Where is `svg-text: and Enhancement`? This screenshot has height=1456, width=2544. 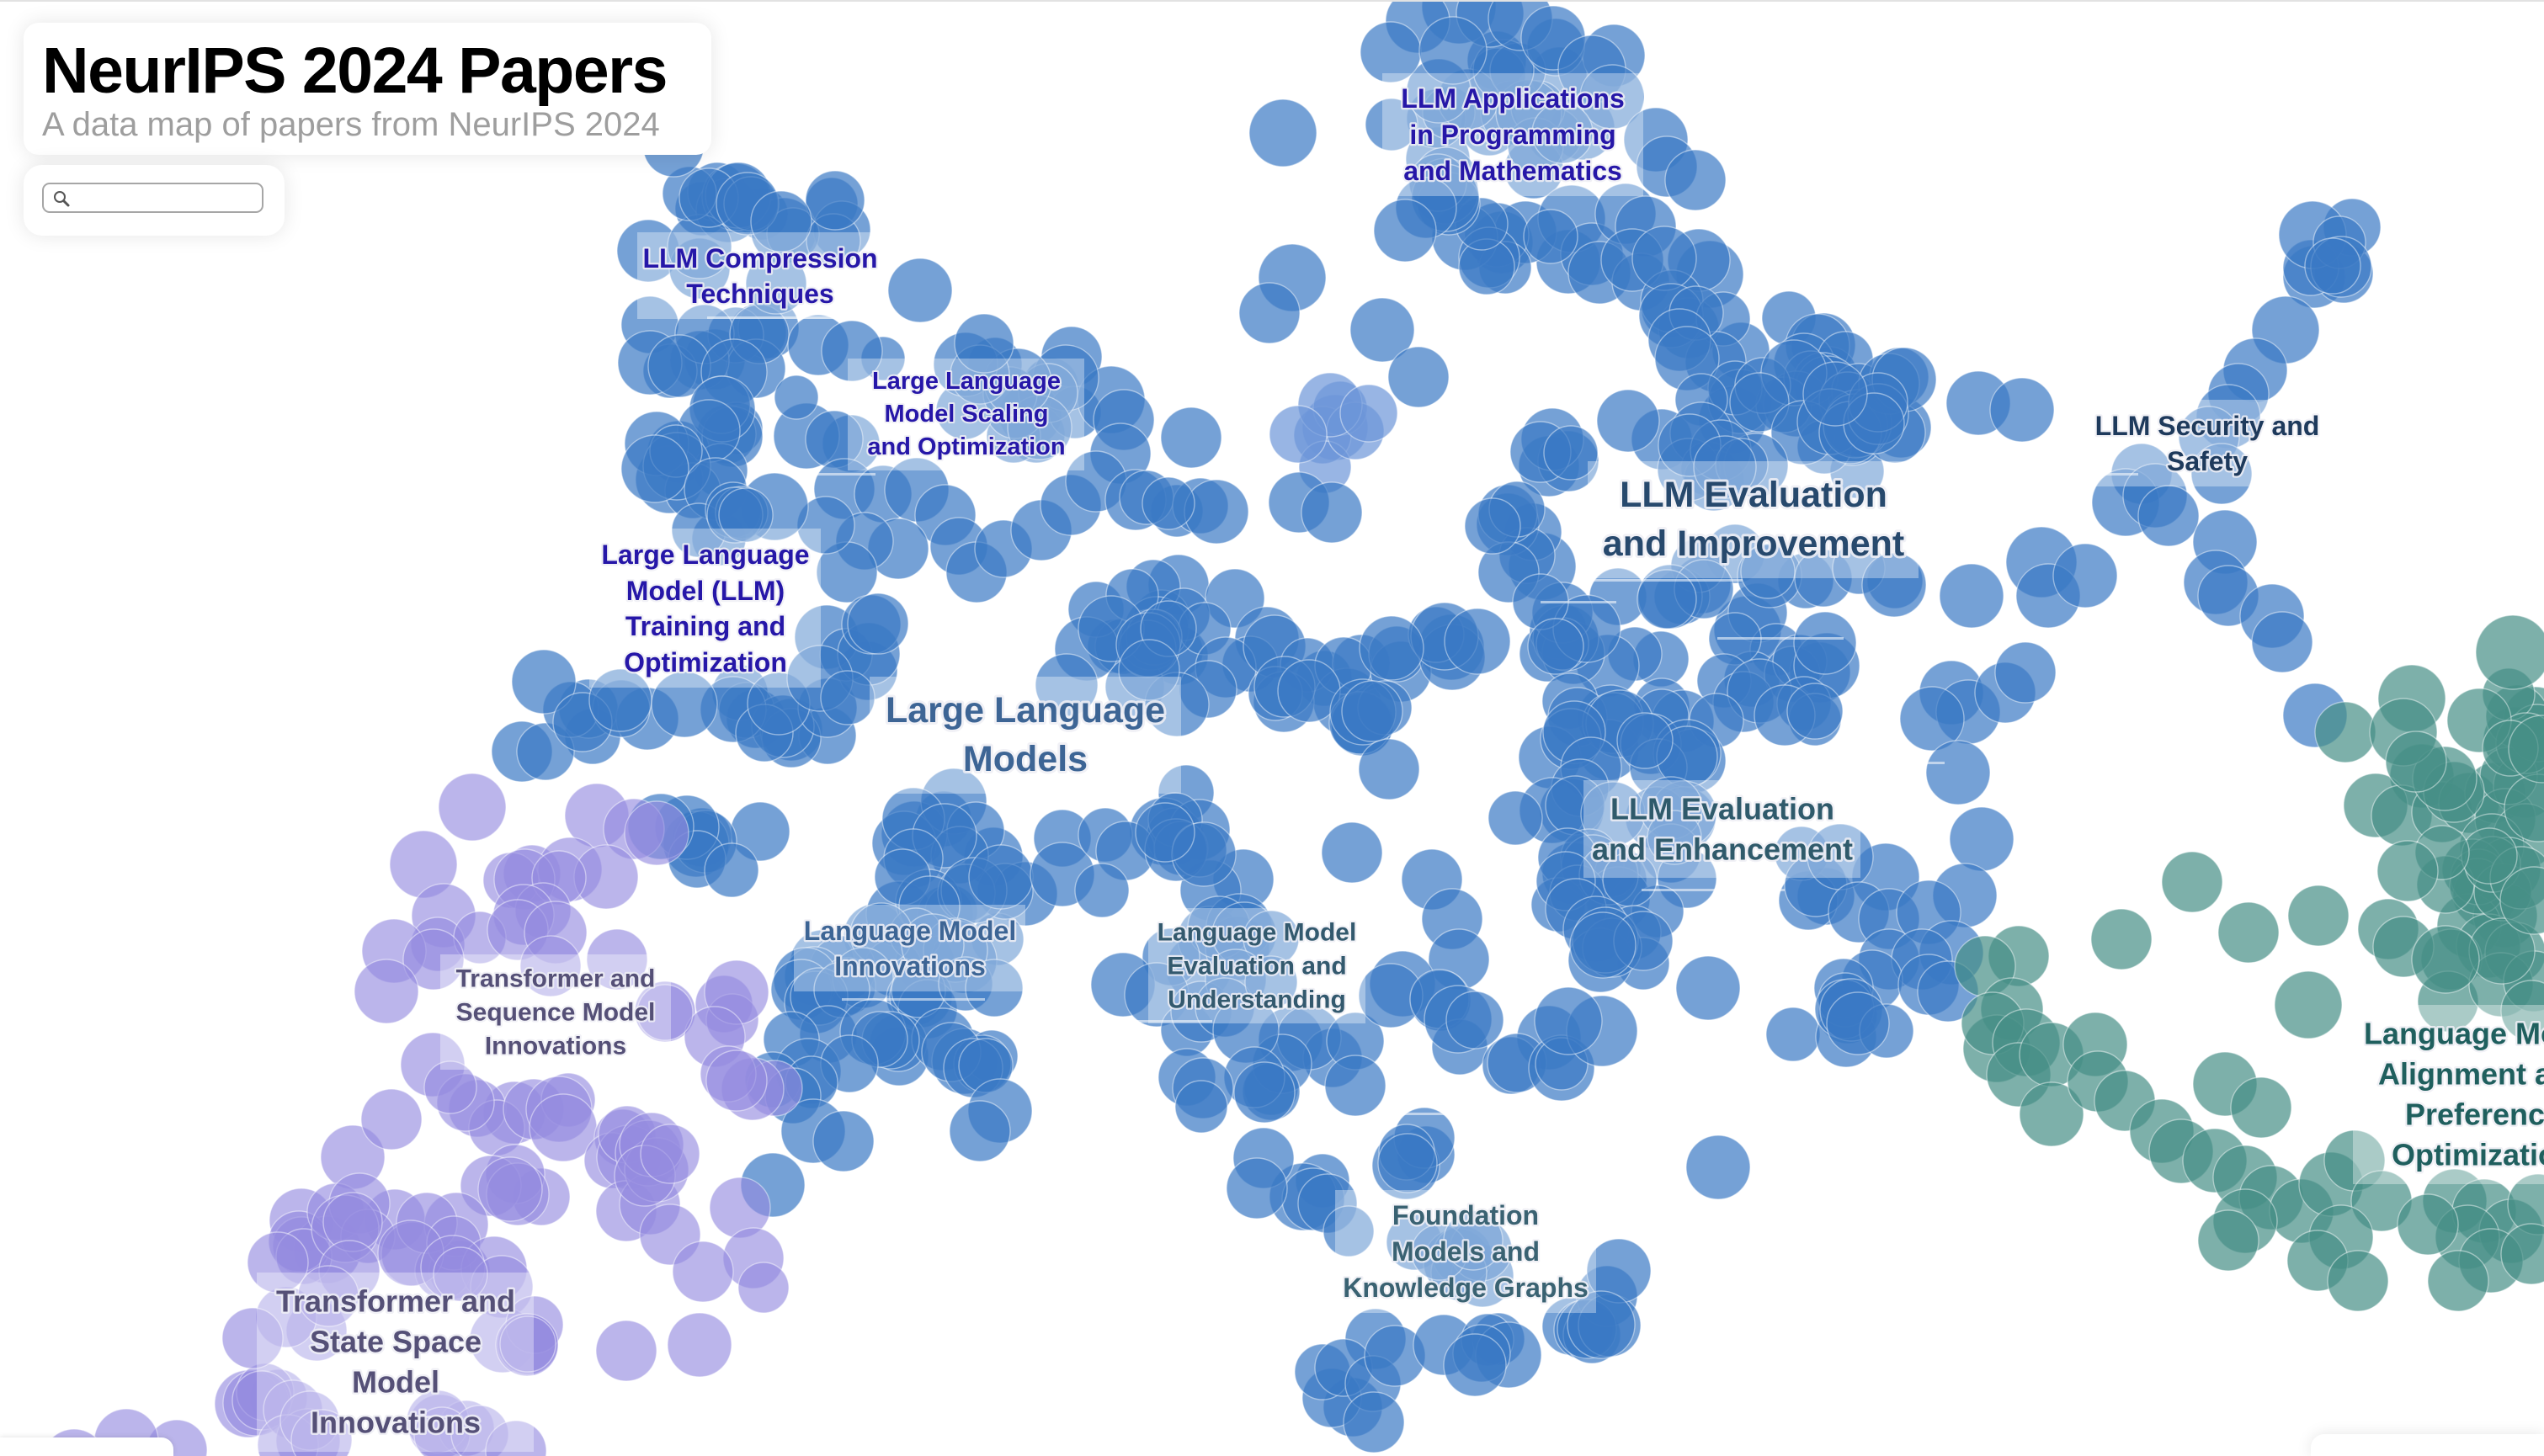
svg-text: and Enhancement is located at coordinates (1722, 849).